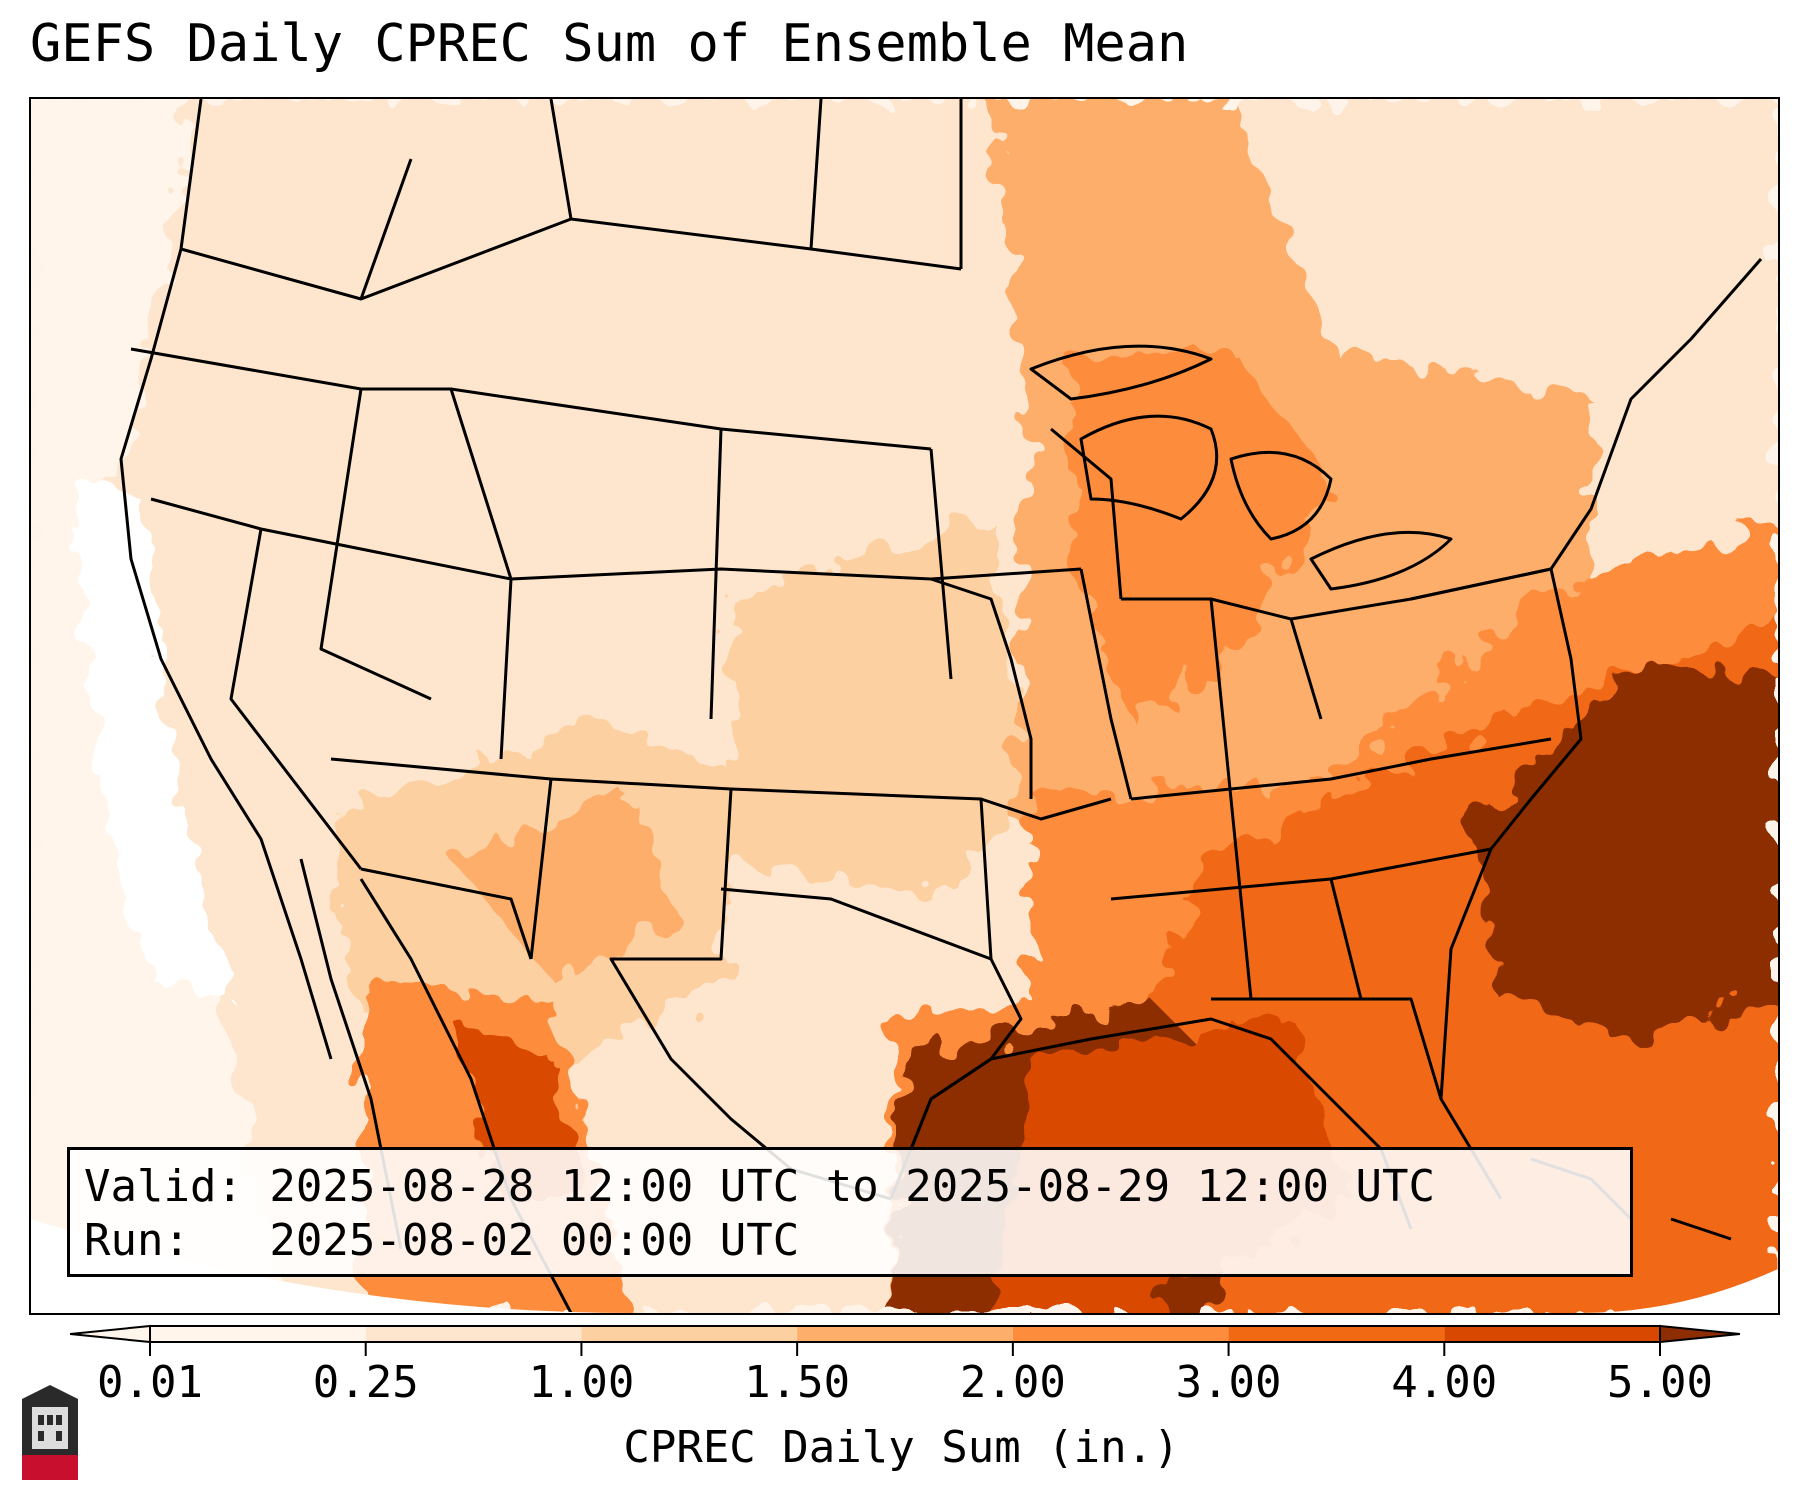 The width and height of the screenshot is (1803, 1500). I want to click on run-time-text: Run: 2025-08-02 00:00 UTC, so click(442, 1240).